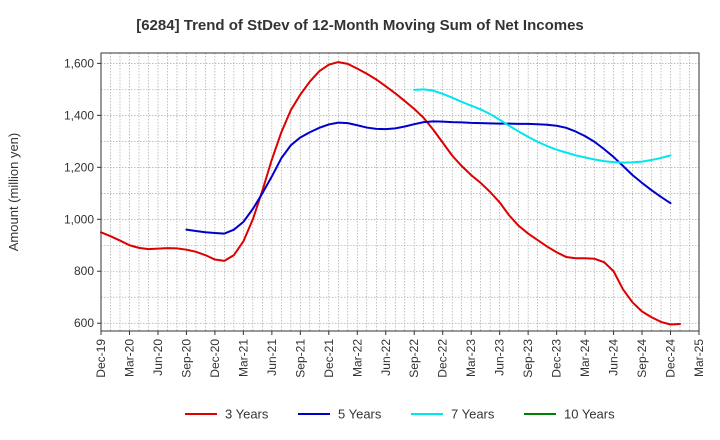  What do you see at coordinates (585, 358) in the screenshot?
I see `x-tick-label: Mar-24` at bounding box center [585, 358].